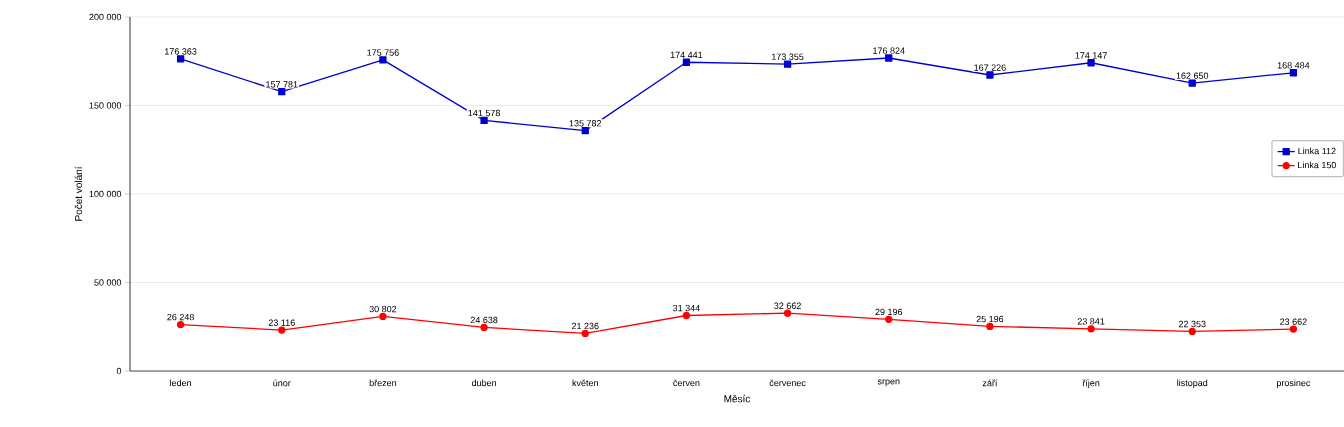 This screenshot has width=1344, height=427. I want to click on data-label: 21 236, so click(585, 326).